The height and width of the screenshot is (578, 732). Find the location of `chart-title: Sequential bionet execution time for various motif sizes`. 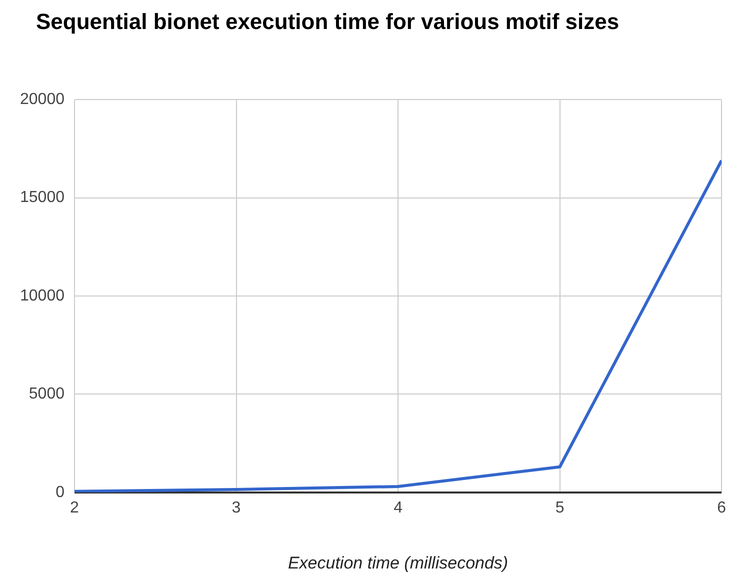

chart-title: Sequential bionet execution time for various motif sizes is located at coordinates (328, 22).